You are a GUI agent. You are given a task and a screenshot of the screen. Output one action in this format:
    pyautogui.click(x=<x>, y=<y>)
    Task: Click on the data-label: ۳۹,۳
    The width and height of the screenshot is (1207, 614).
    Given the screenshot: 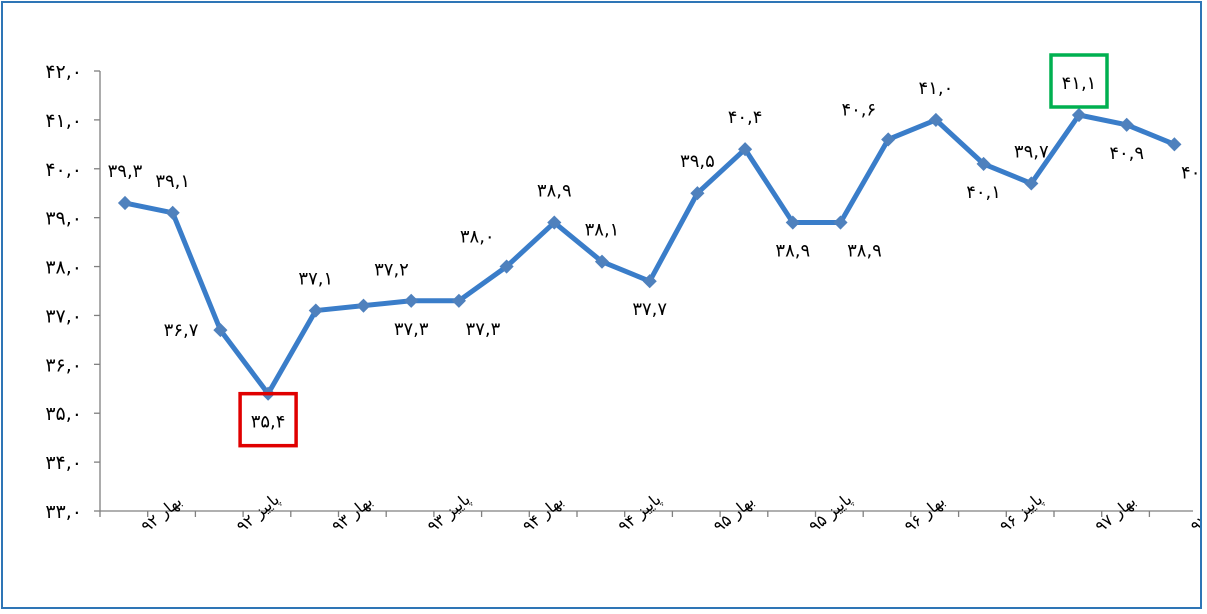 What is the action you would take?
    pyautogui.click(x=125, y=171)
    